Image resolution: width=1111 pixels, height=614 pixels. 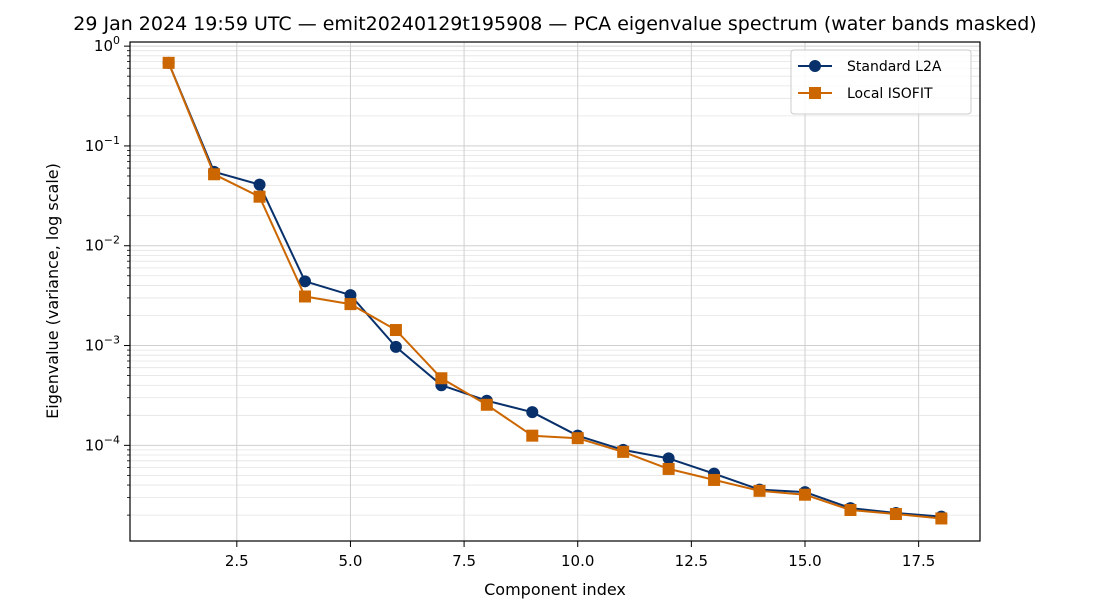 I want to click on y-tick-label-exponent: −4, so click(x=112, y=439).